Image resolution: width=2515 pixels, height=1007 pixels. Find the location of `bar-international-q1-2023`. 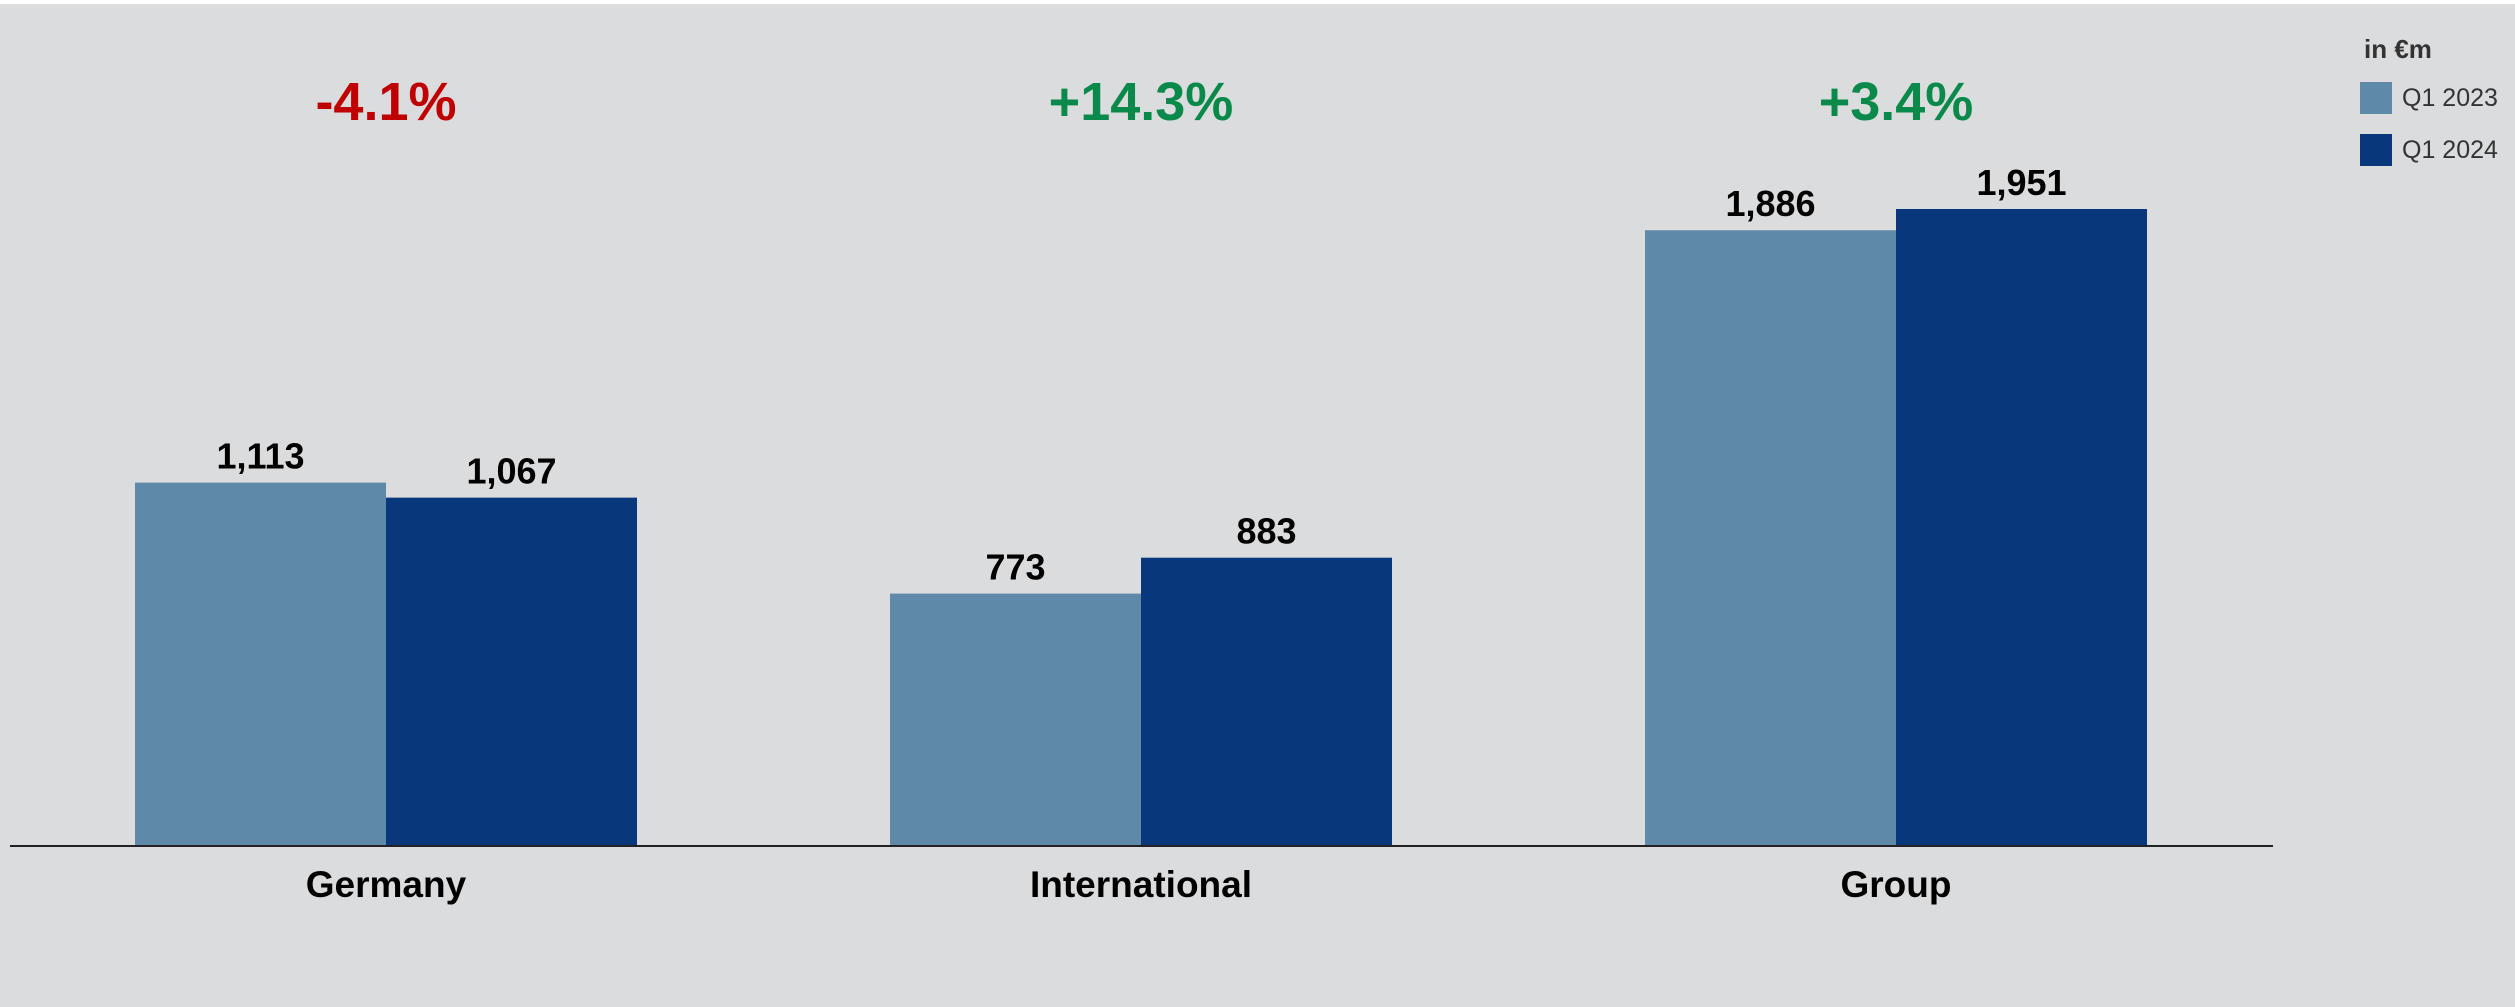

bar-international-q1-2023 is located at coordinates (1015, 719).